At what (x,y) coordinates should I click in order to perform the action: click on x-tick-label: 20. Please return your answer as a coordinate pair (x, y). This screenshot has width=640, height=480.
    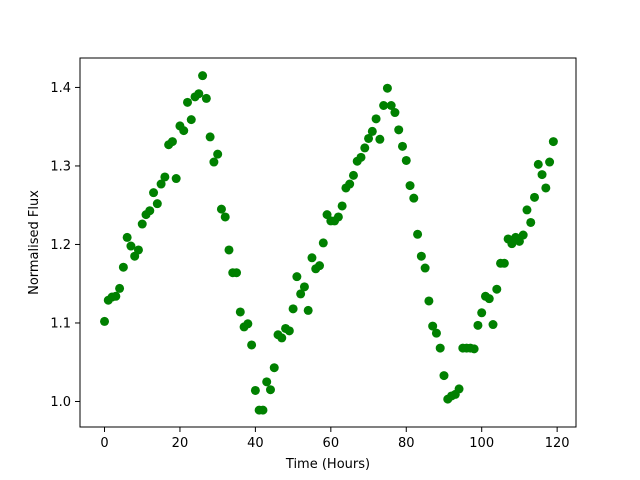
    Looking at the image, I should click on (180, 443).